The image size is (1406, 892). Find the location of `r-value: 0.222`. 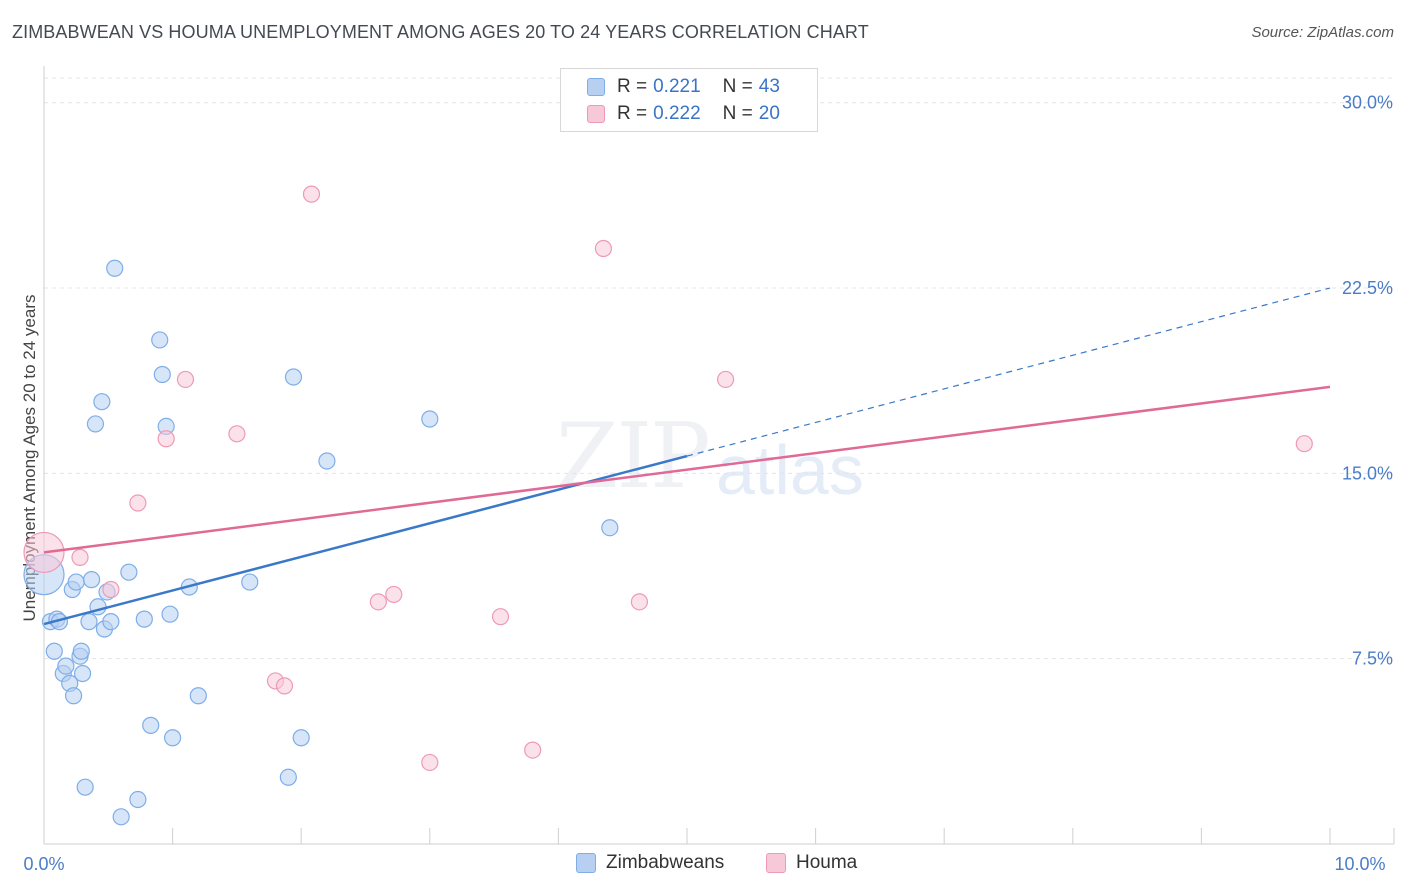

r-value: 0.222 is located at coordinates (677, 113).